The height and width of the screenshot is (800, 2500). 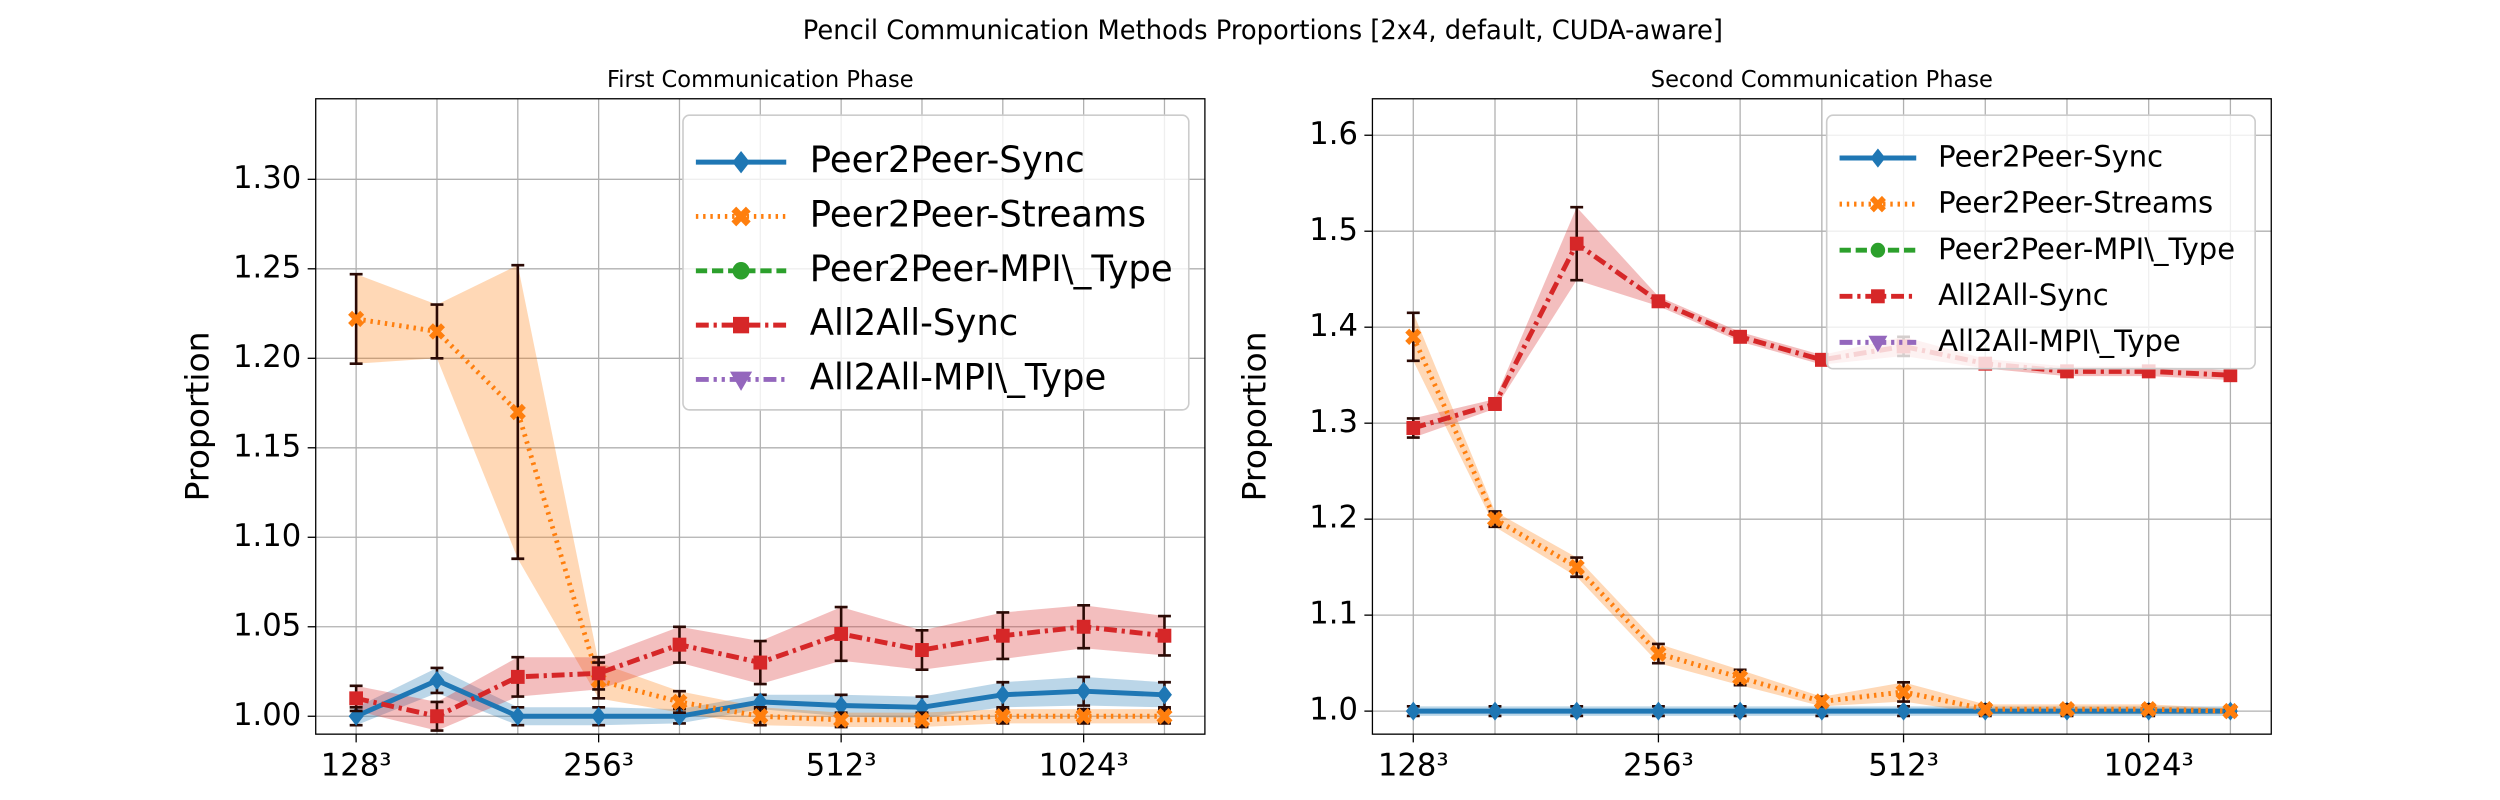 What do you see at coordinates (1333, 325) in the screenshot?
I see `y-tick-label: 1.4` at bounding box center [1333, 325].